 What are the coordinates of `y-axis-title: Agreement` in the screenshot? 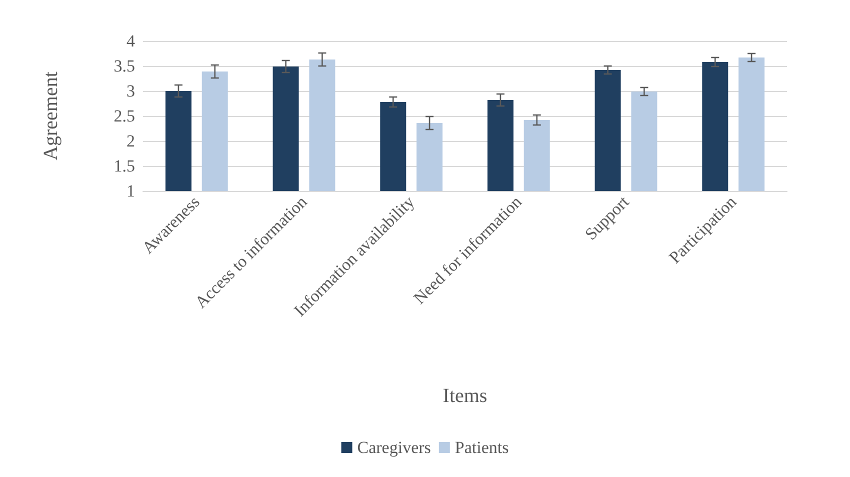 It's located at (51, 115).